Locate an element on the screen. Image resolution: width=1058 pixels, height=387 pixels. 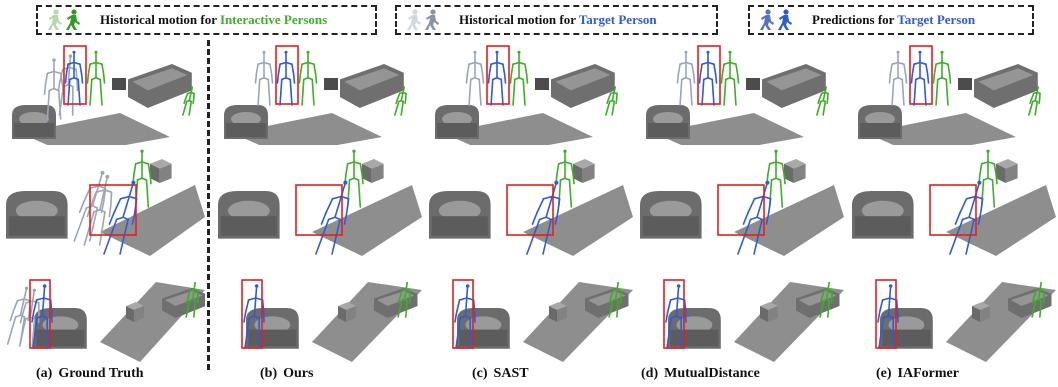
legend-text-target-history: Historical motion for Target Person is located at coordinates (558, 19).